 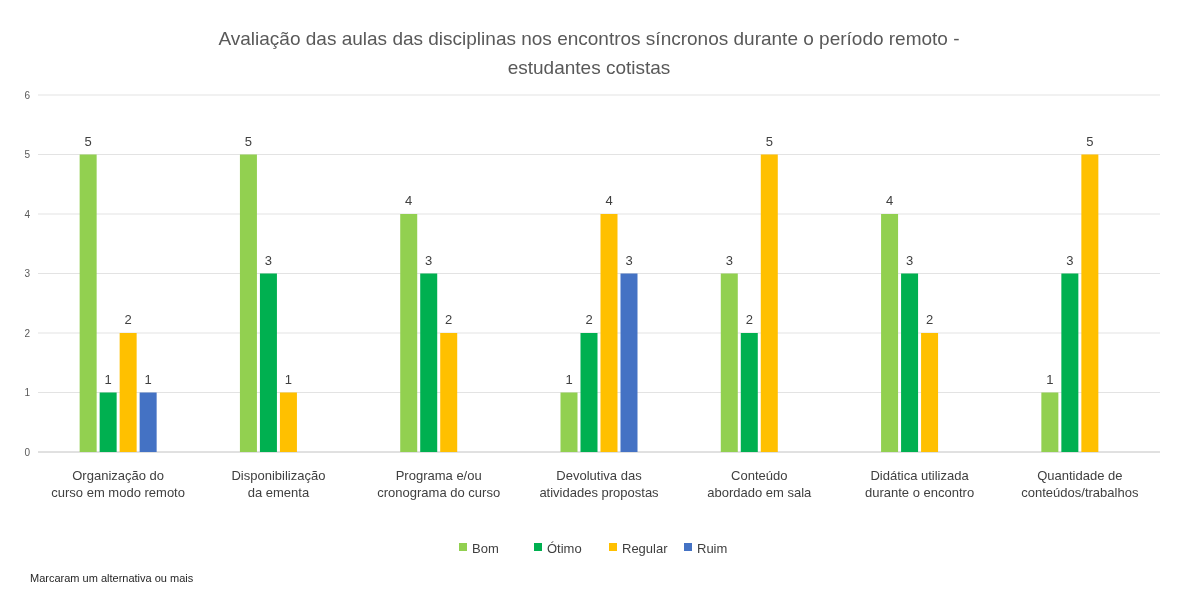 I want to click on x-tick-label: Devolutiva das atividades propostas, so click(x=599, y=484).